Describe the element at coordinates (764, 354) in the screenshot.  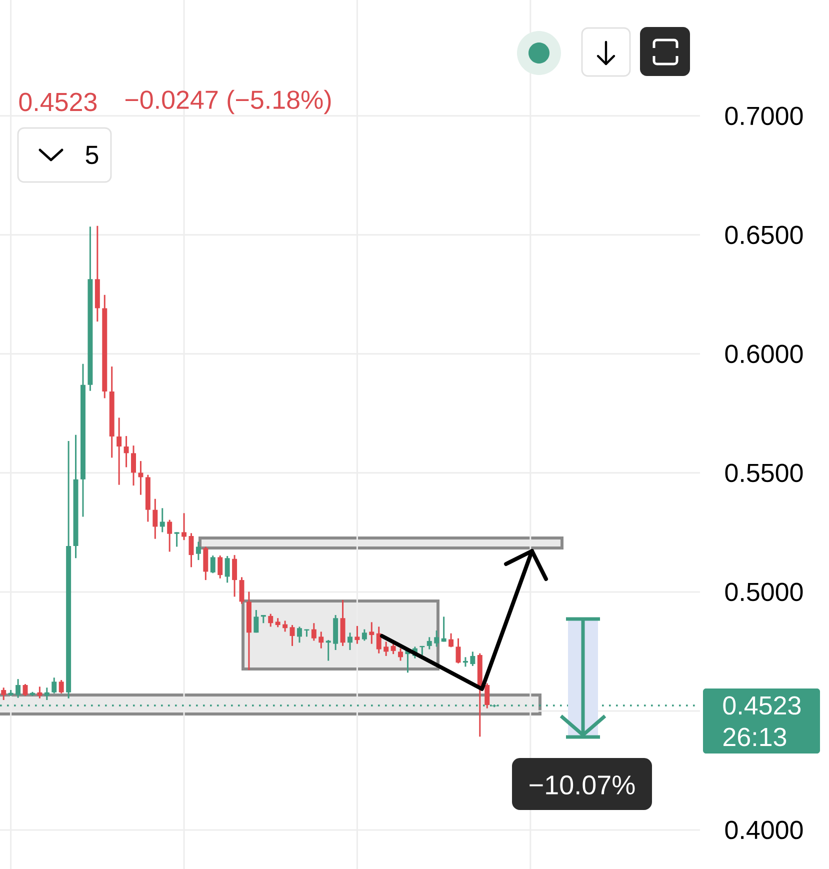
I see `y-tick-label: 0.6000` at that location.